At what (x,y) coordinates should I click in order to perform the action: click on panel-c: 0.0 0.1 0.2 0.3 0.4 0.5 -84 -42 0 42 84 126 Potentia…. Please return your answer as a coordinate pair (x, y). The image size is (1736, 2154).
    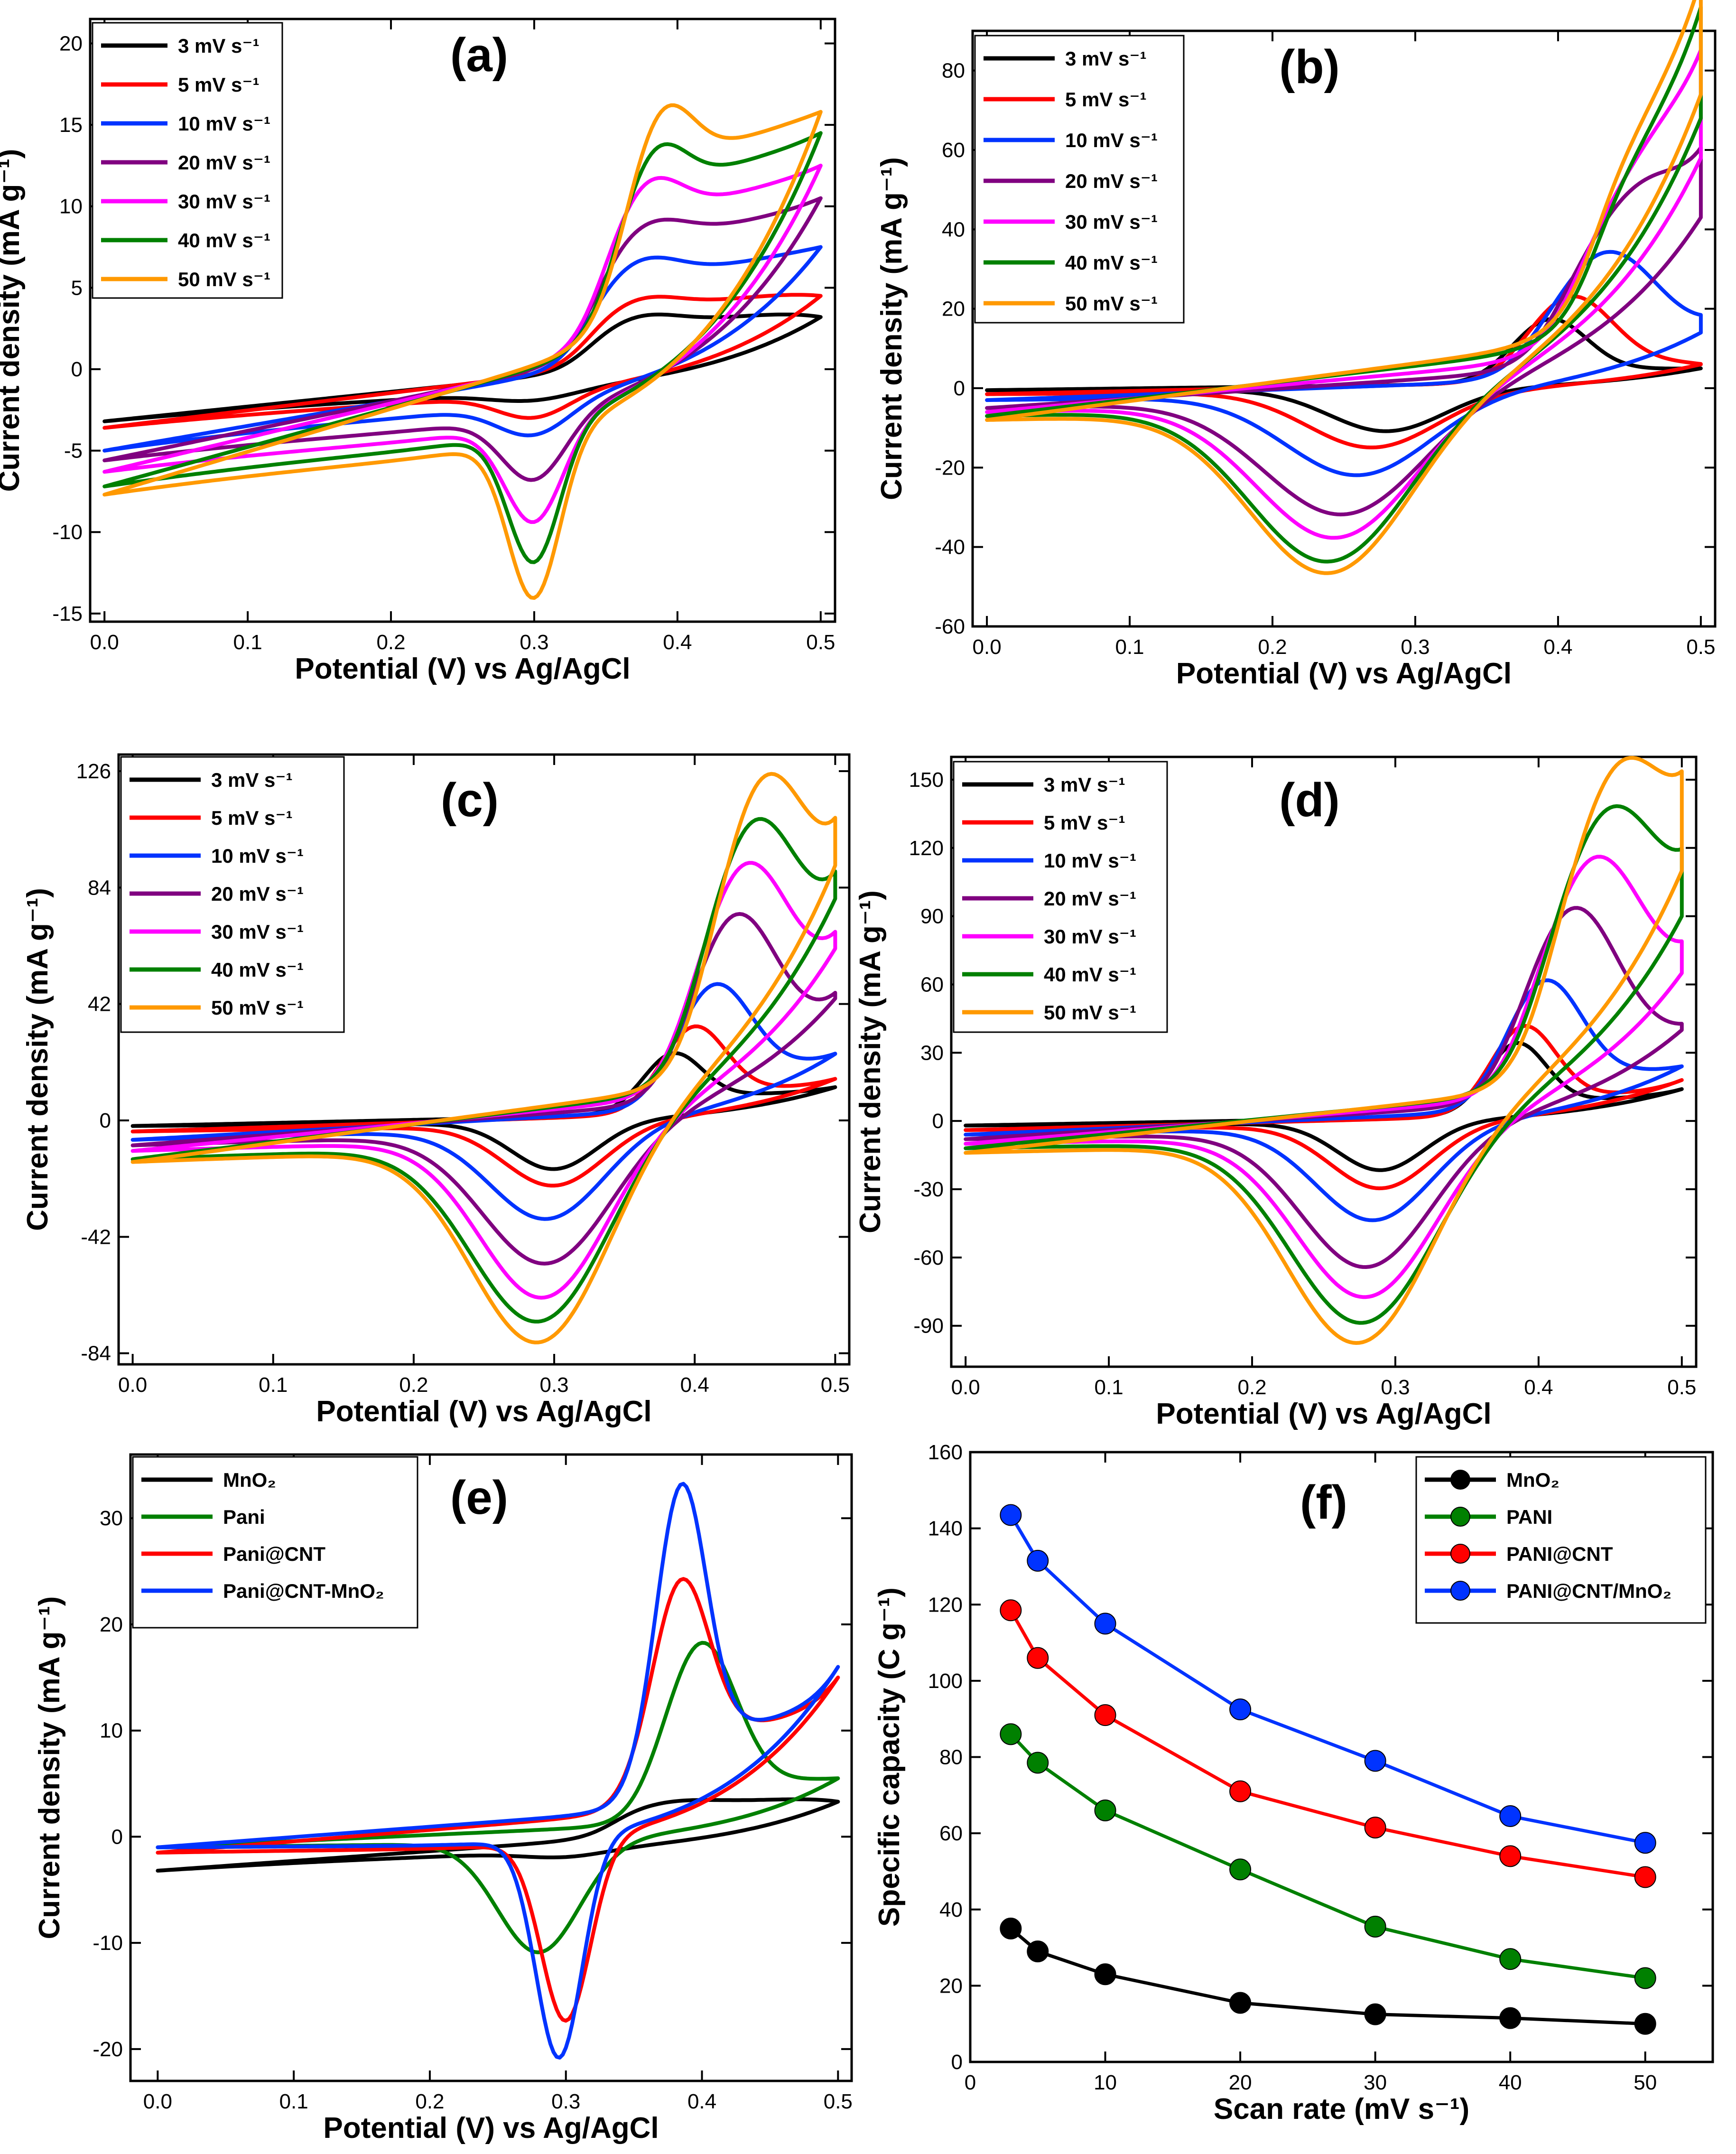
    Looking at the image, I should click on (436, 1090).